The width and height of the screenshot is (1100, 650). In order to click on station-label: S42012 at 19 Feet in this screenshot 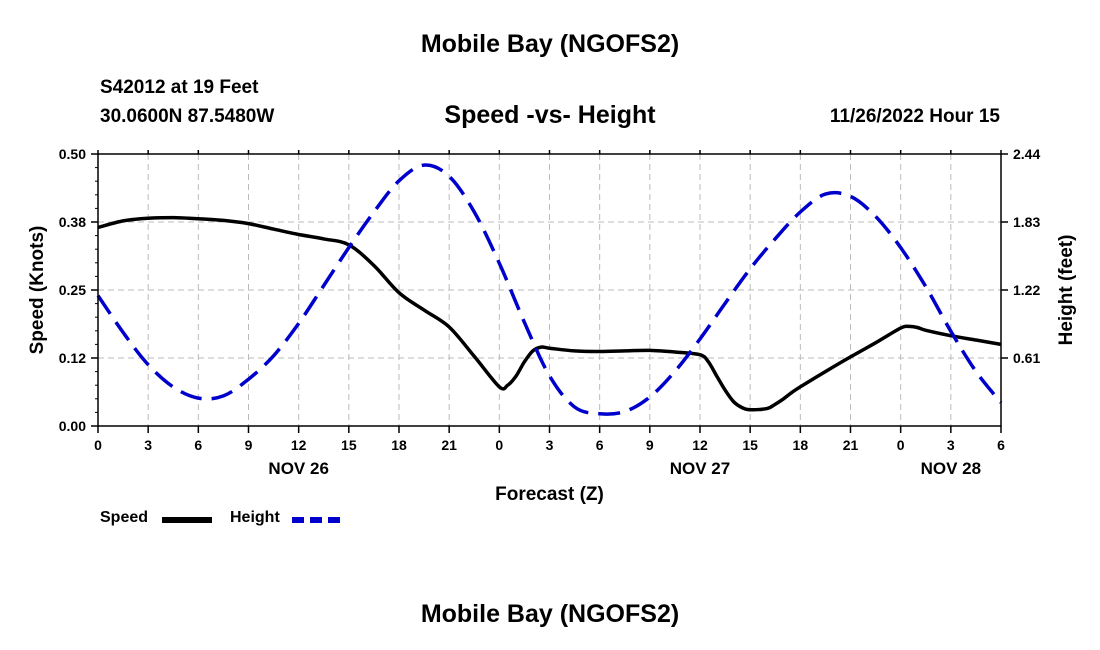, I will do `click(179, 87)`.